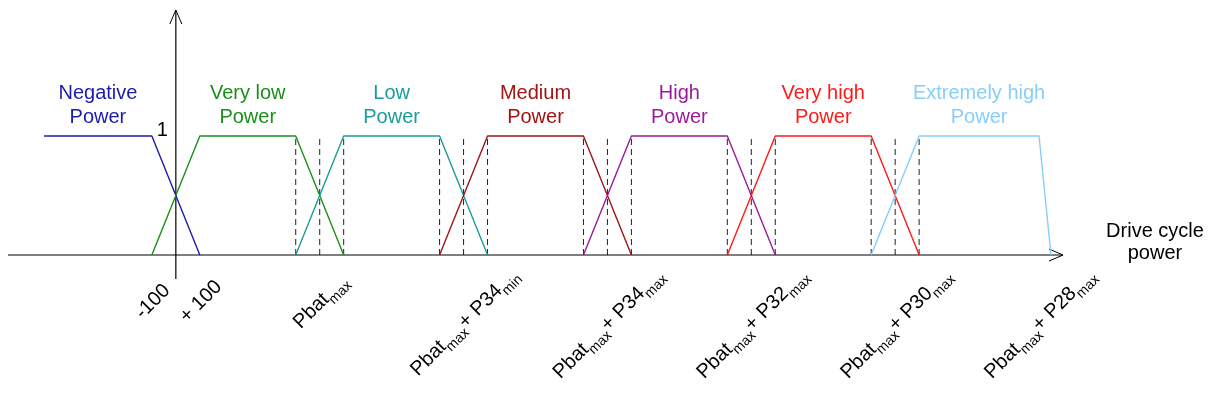 This screenshot has height=412, width=1224. Describe the element at coordinates (162, 129) in the screenshot. I see `annotation: 1` at that location.